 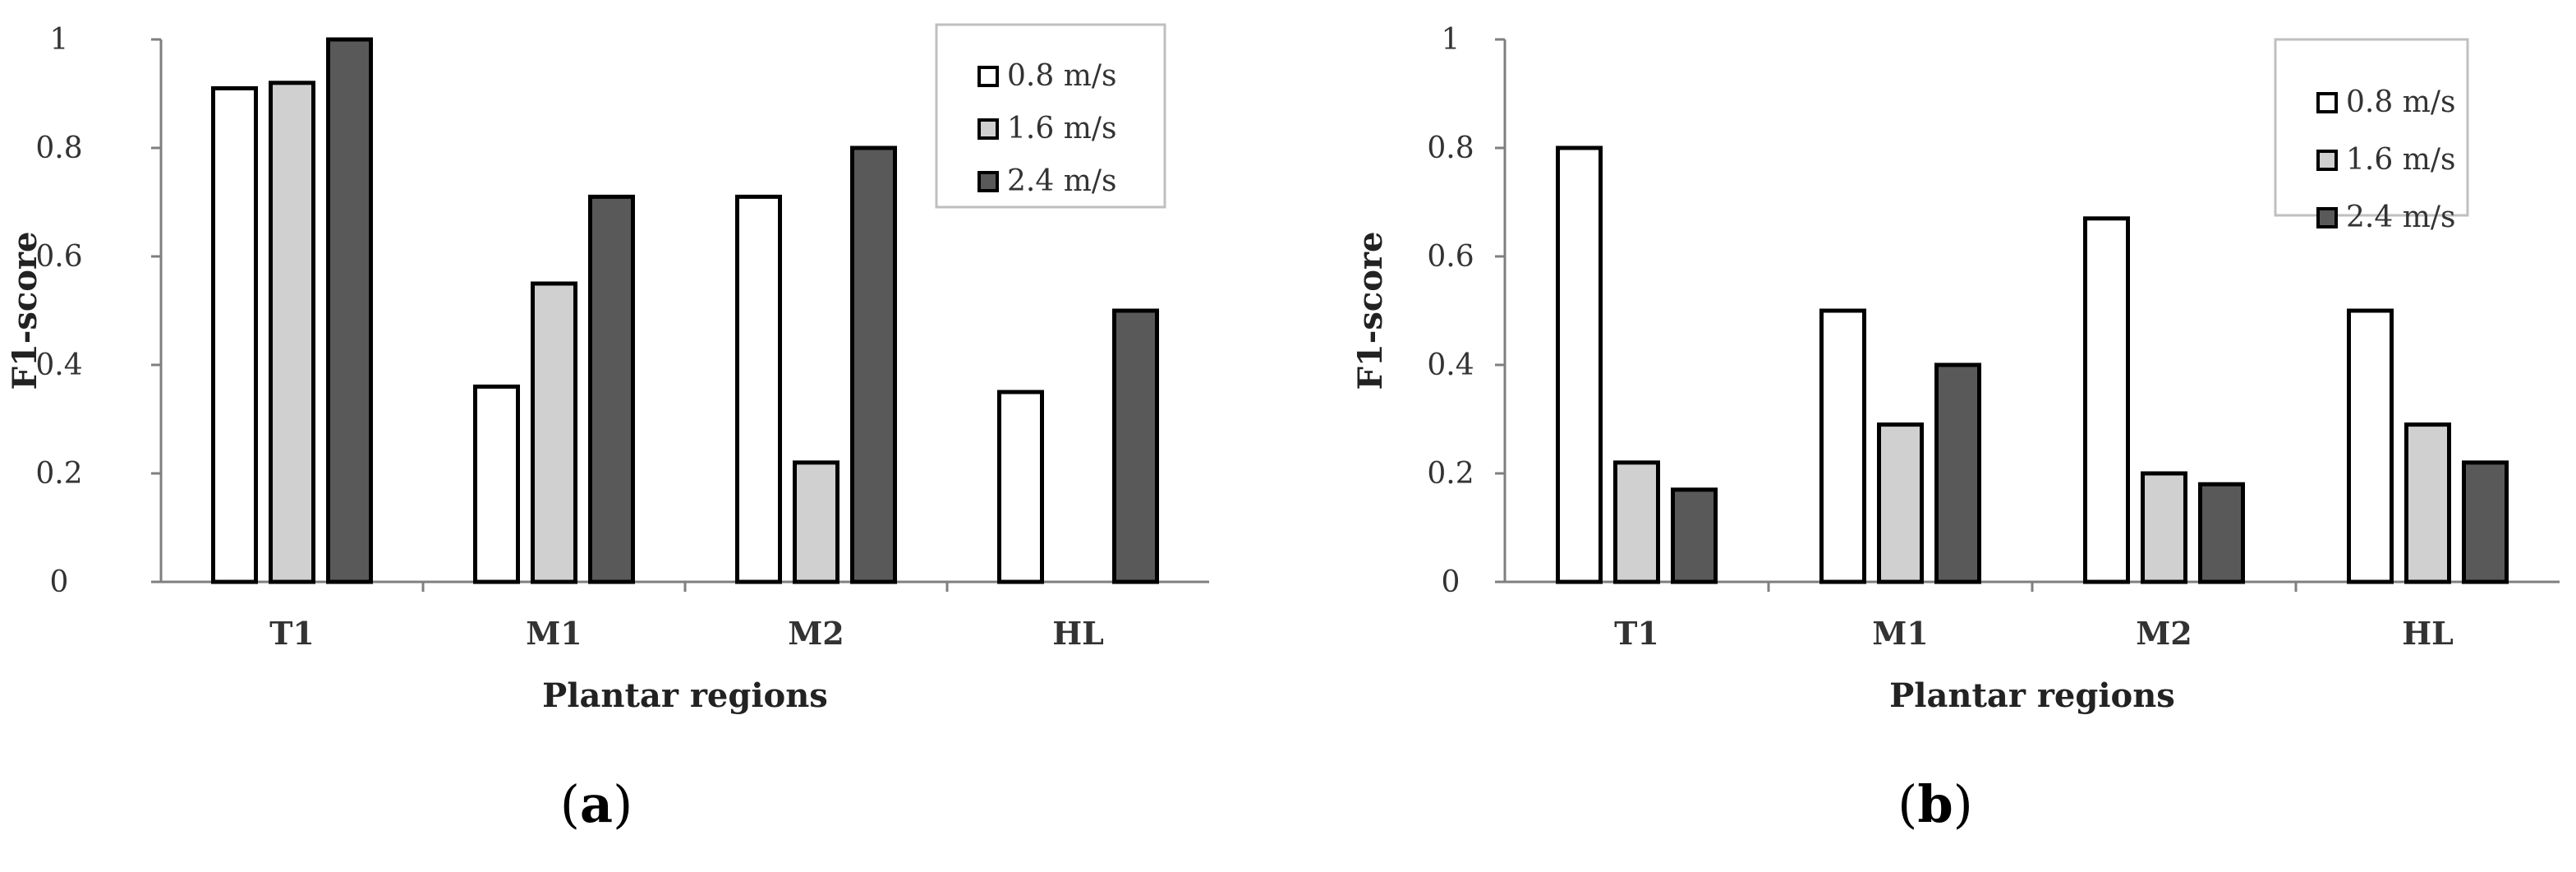 I want to click on panel-caption: (b), so click(x=1935, y=804).